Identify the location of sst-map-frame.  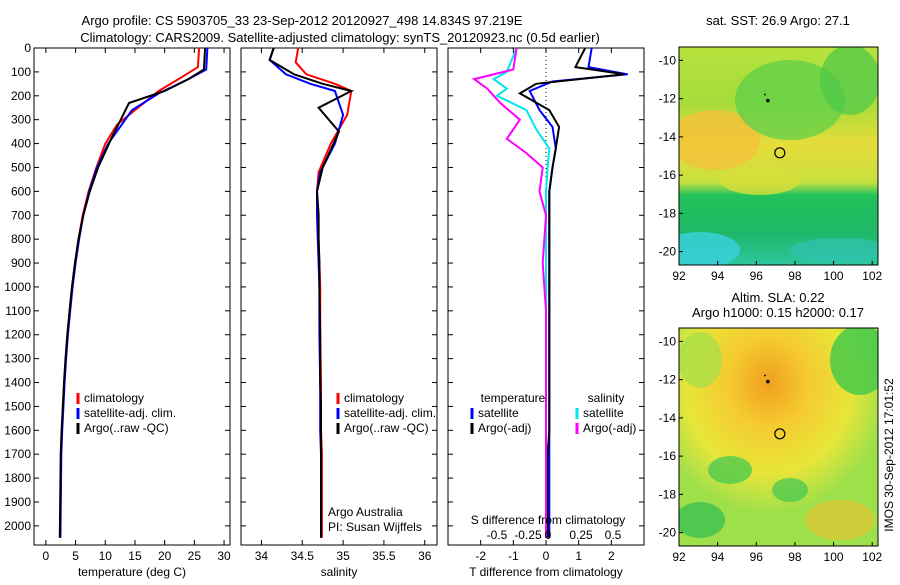
(778, 156).